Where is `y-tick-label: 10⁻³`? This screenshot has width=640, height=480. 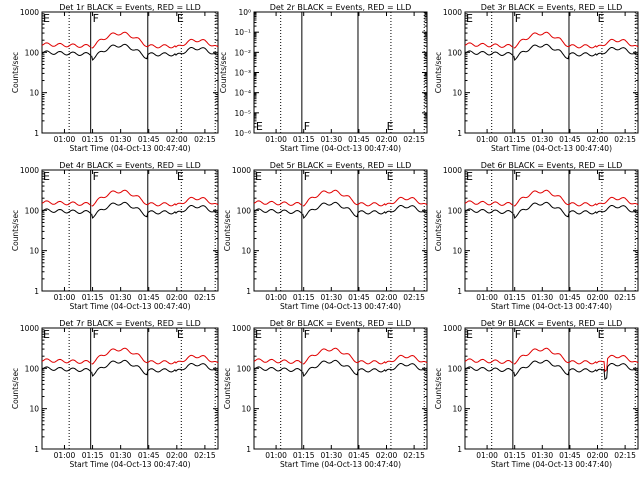
y-tick-label: 10⁻³ is located at coordinates (242, 73).